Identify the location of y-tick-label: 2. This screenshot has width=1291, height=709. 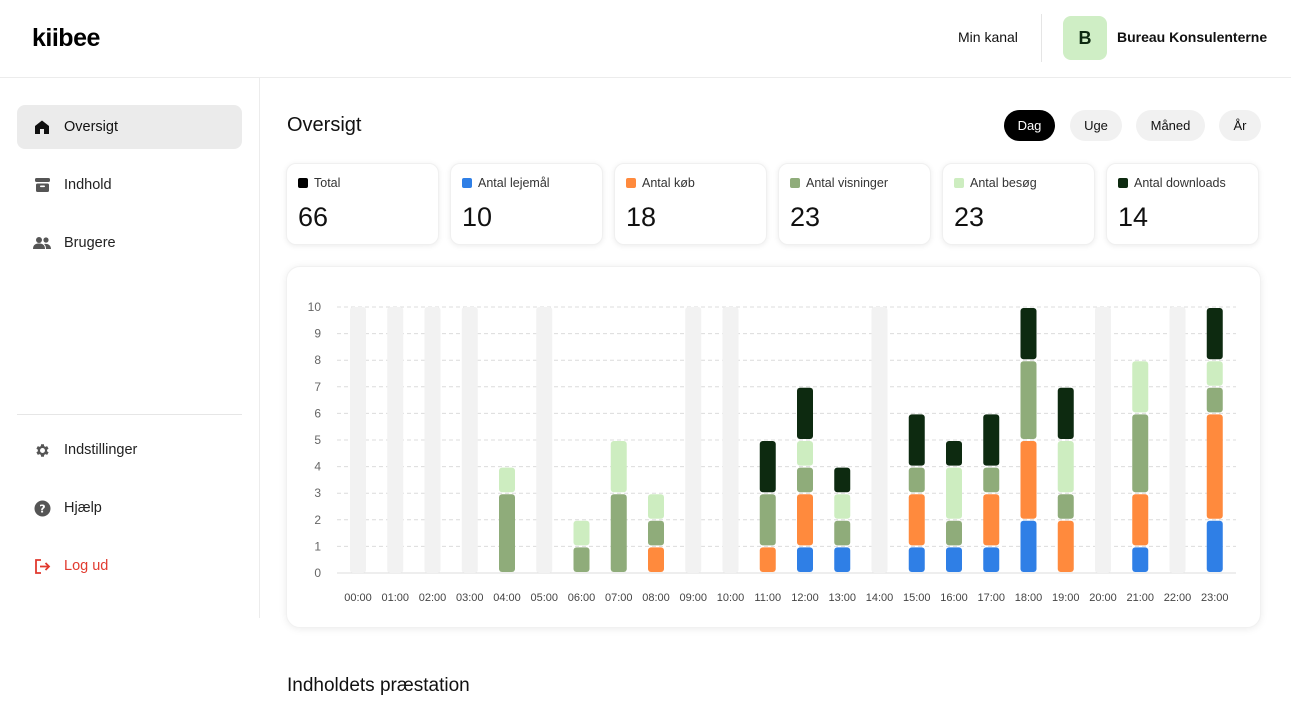
(317, 520).